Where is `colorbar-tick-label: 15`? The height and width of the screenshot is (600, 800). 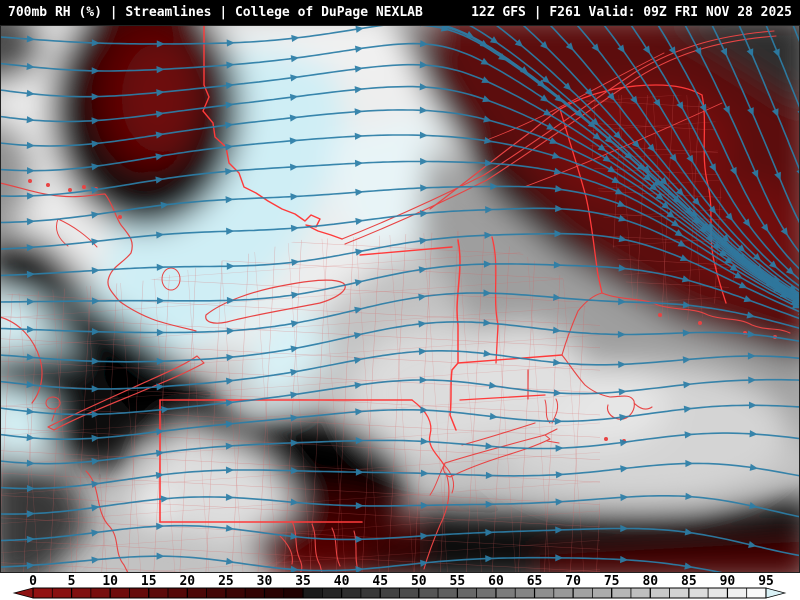
colorbar-tick-label: 15 is located at coordinates (149, 581).